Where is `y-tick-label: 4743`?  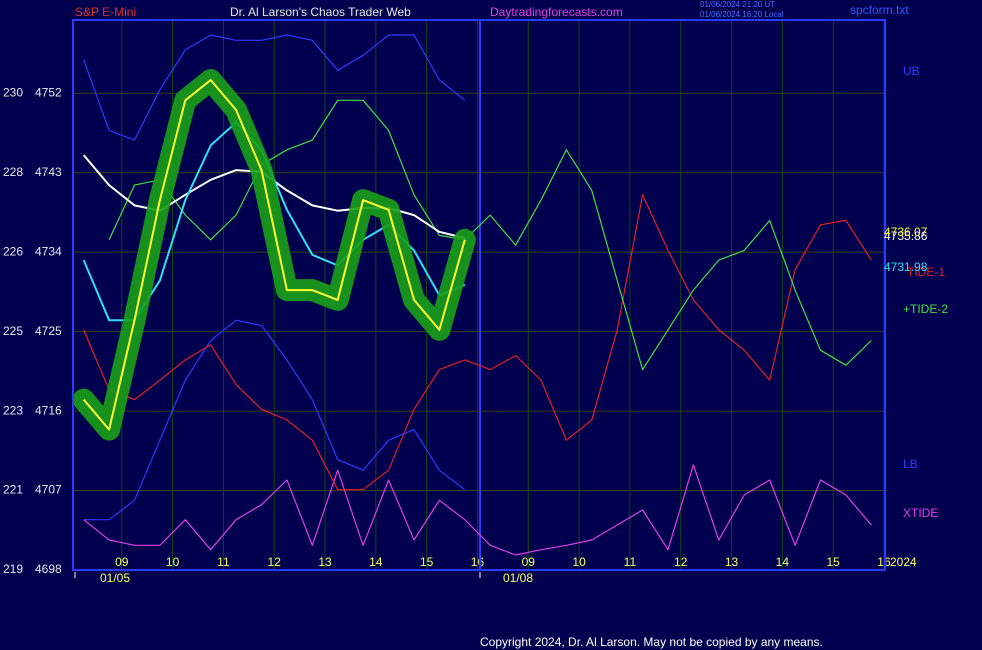 y-tick-label: 4743 is located at coordinates (48, 172).